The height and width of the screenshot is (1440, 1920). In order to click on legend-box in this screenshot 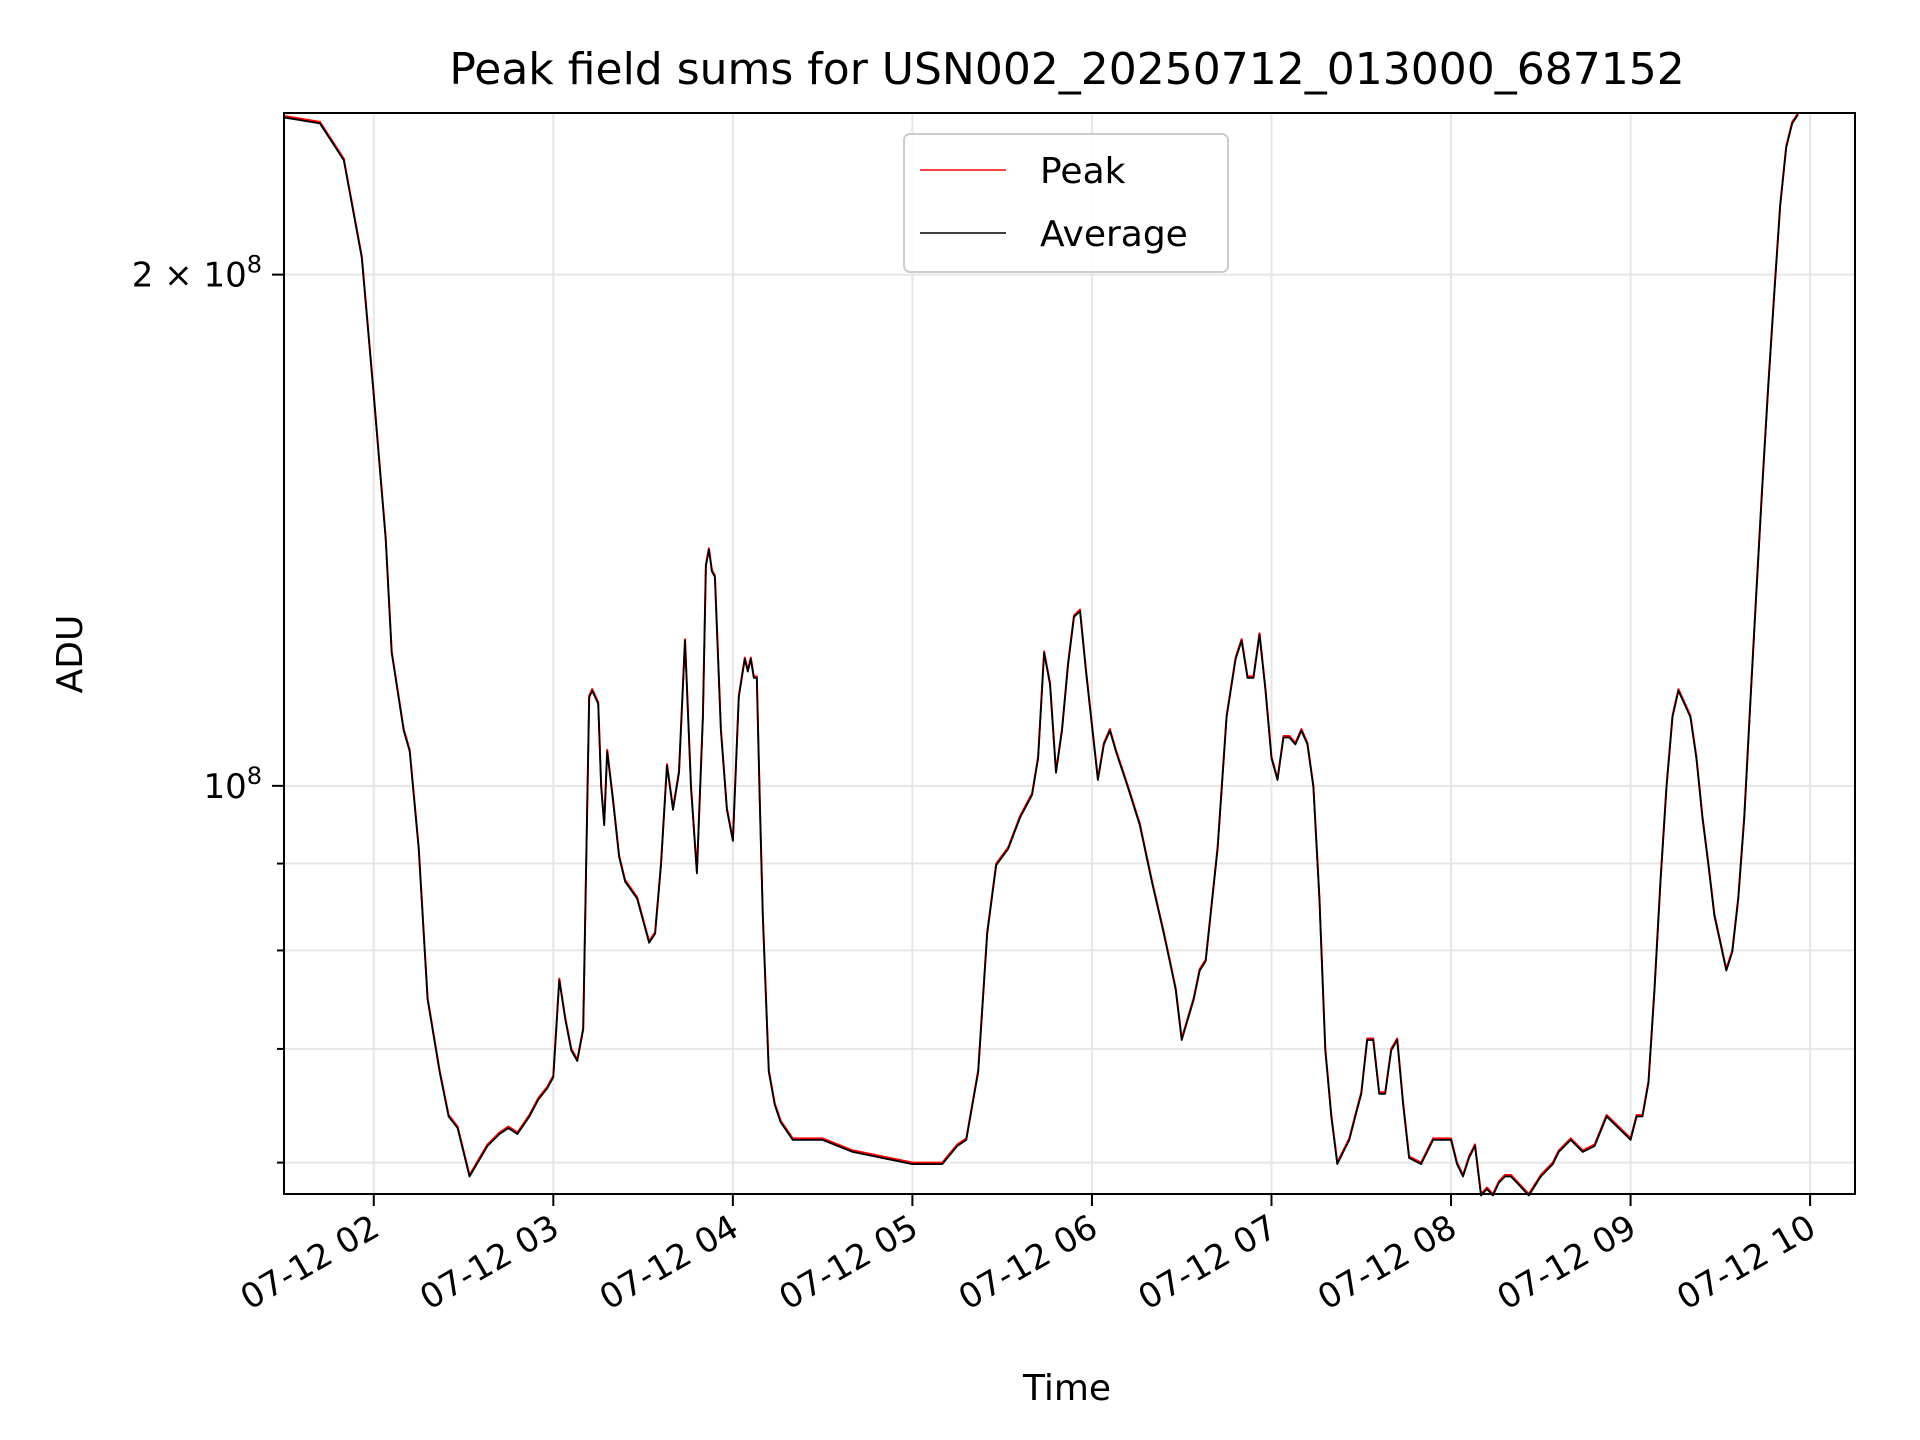, I will do `click(1066, 203)`.